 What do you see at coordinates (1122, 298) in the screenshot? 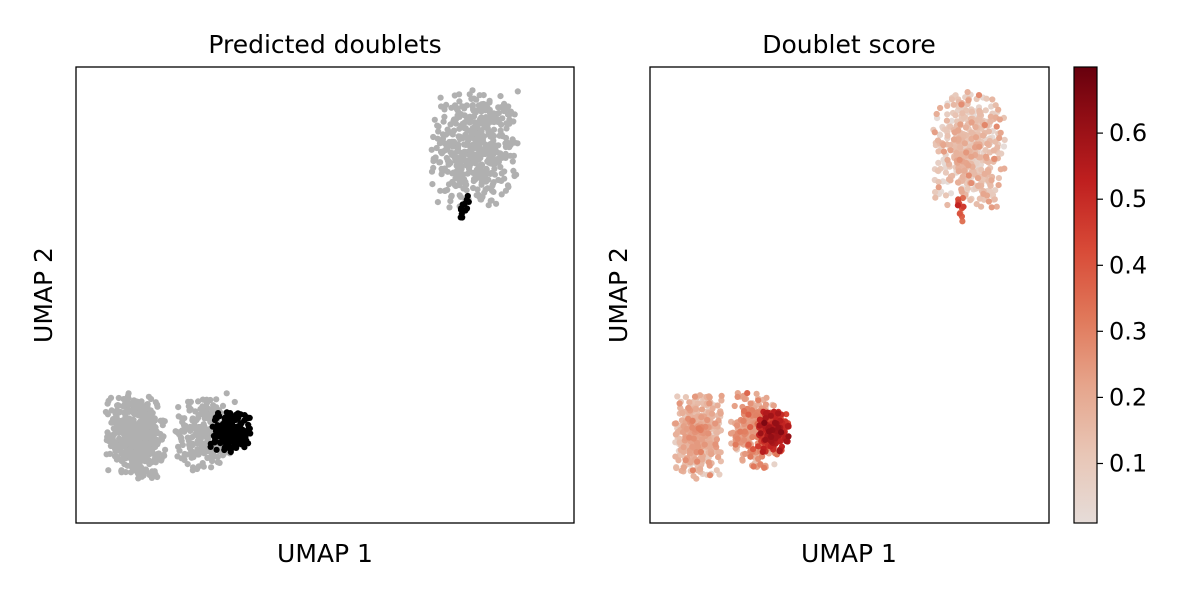
I see `colorbar-ticks: 0.1 0.2 0.3 0.4 0.5 0.6` at bounding box center [1122, 298].